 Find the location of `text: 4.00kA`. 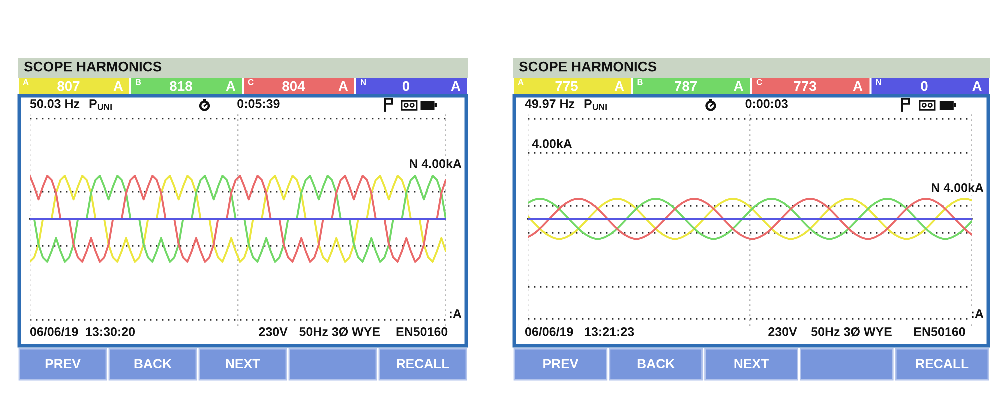

text: 4.00kA is located at coordinates (552, 143).